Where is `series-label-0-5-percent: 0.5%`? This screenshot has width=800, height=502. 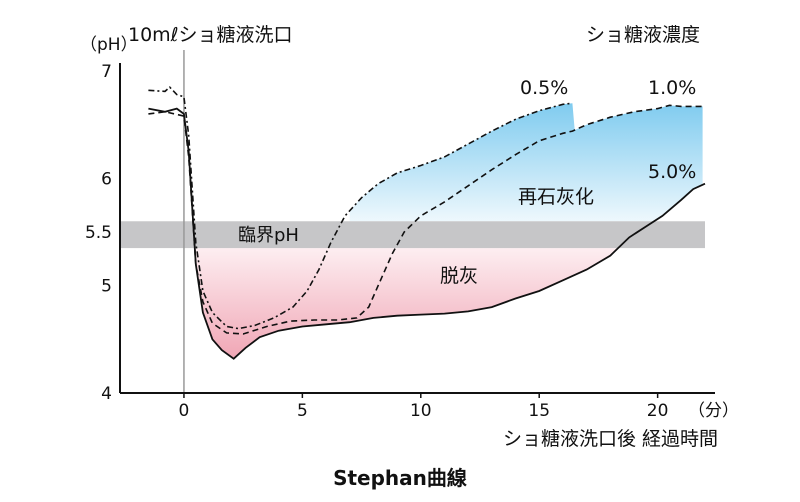
series-label-0-5-percent: 0.5% is located at coordinates (544, 88).